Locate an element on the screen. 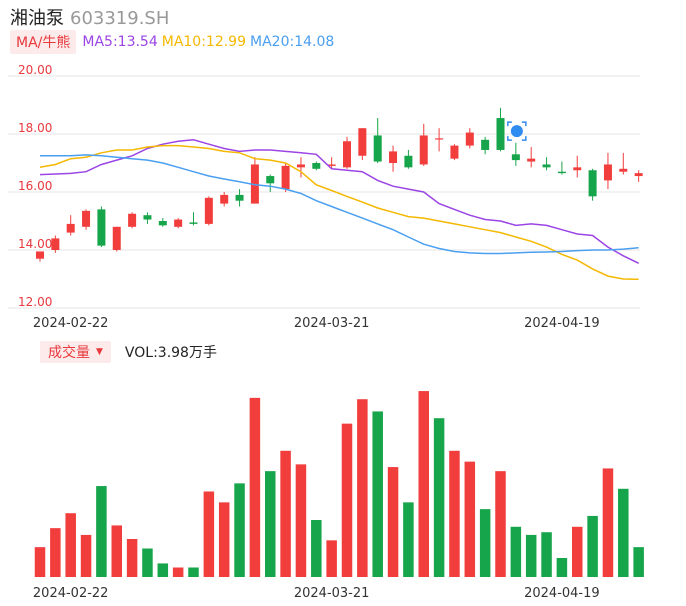  caret-down-icon: ▼ is located at coordinates (99, 352).